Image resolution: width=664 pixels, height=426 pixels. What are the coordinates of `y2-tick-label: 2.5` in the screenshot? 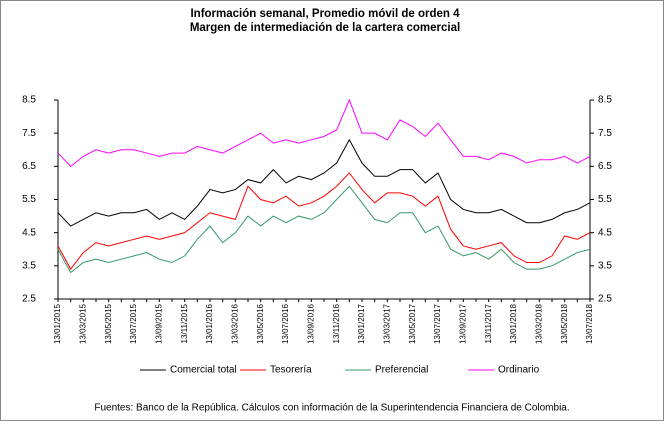 It's located at (605, 299).